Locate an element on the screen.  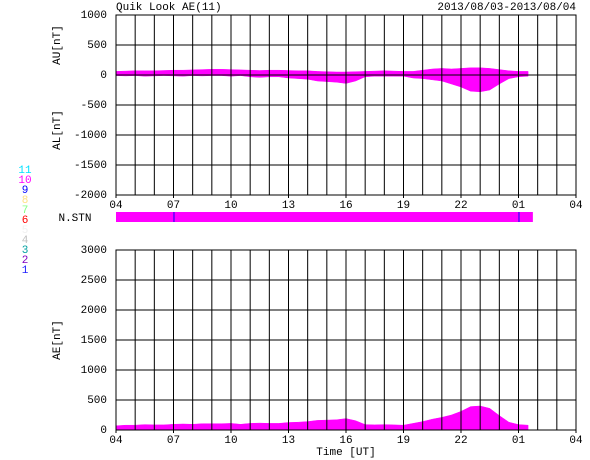
legend-label: 2 is located at coordinates (25, 261).